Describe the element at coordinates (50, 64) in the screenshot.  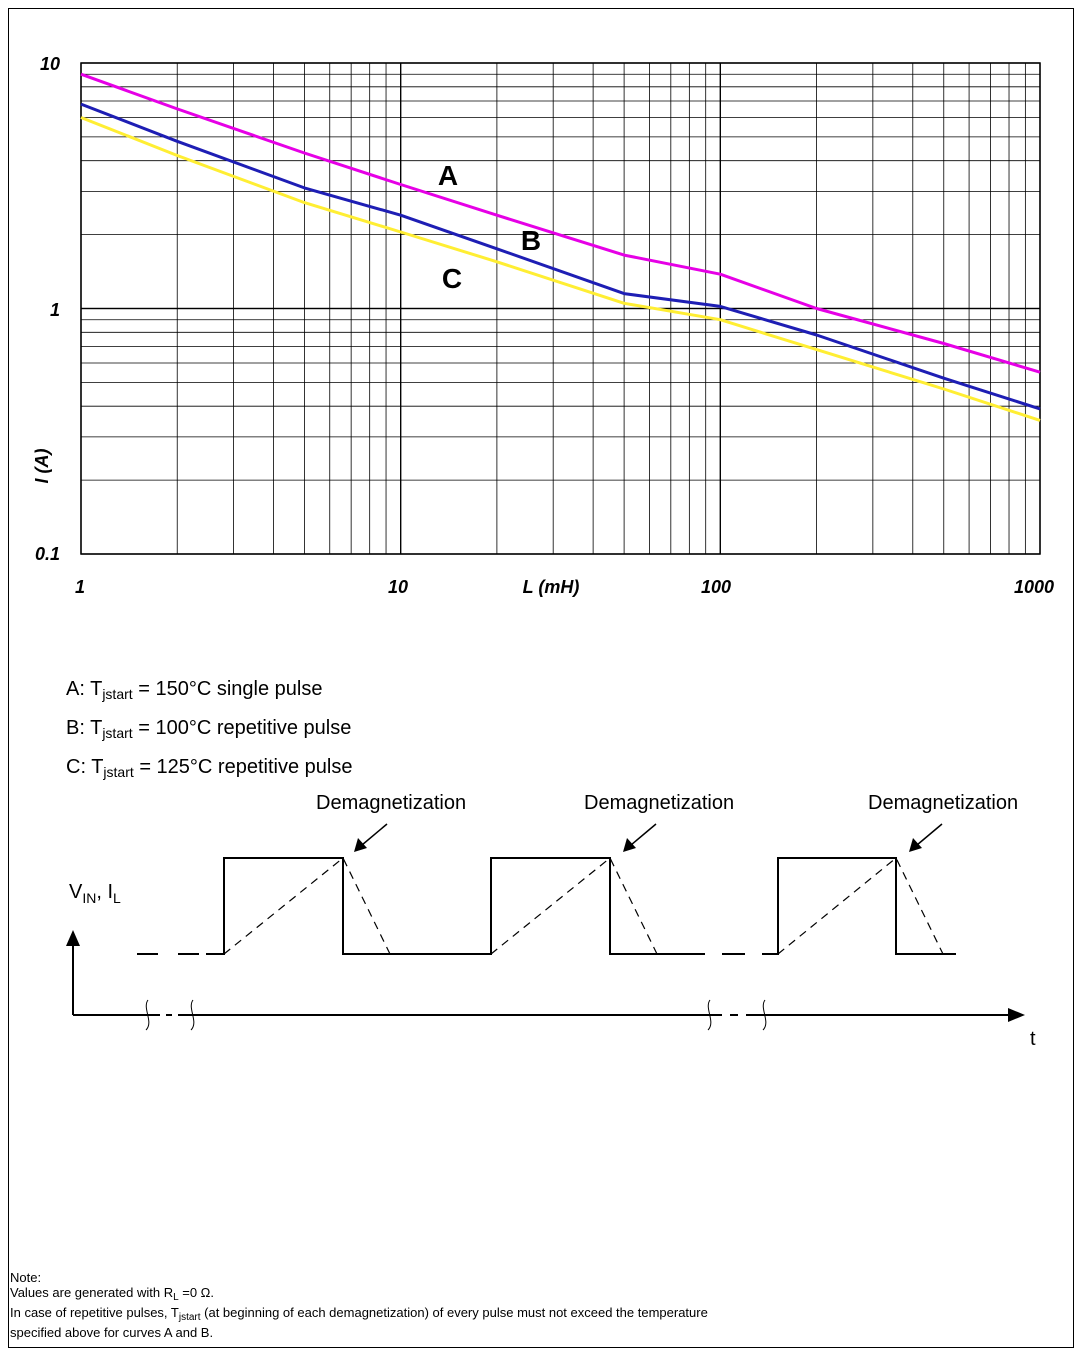
I see `y-tick-label: 10` at that location.